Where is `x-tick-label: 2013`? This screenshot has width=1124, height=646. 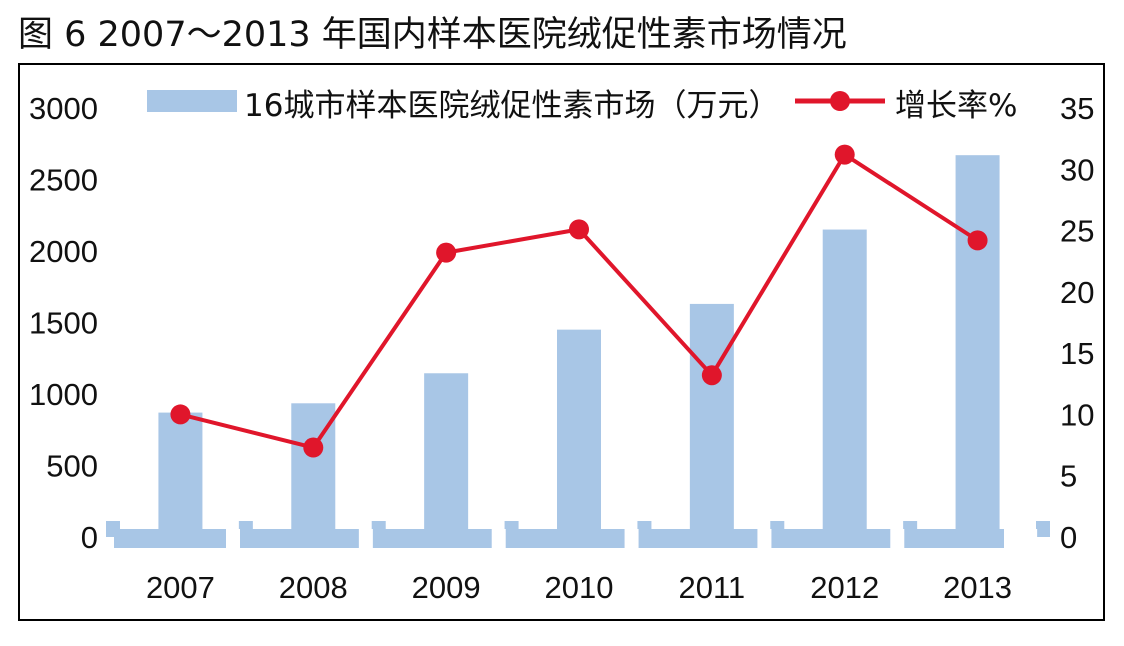
x-tick-label: 2013 is located at coordinates (977, 587).